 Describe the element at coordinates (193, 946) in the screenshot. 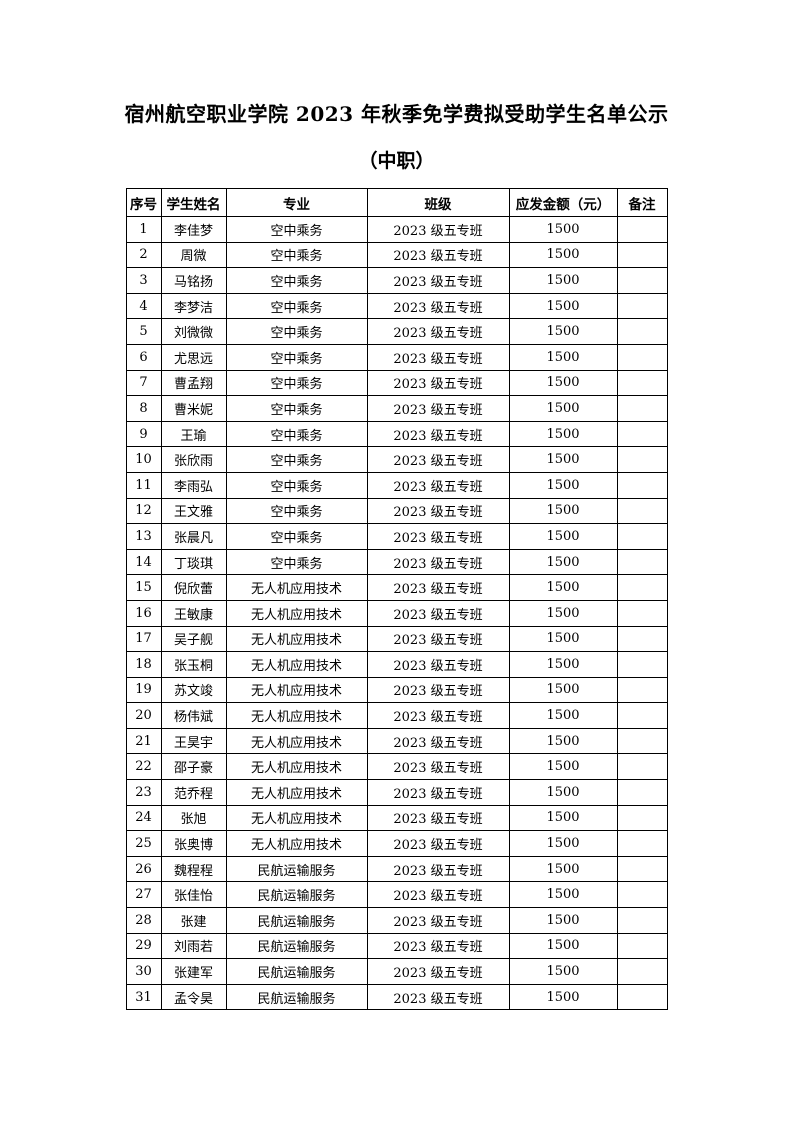

I see `cell-name: 刘雨若` at that location.